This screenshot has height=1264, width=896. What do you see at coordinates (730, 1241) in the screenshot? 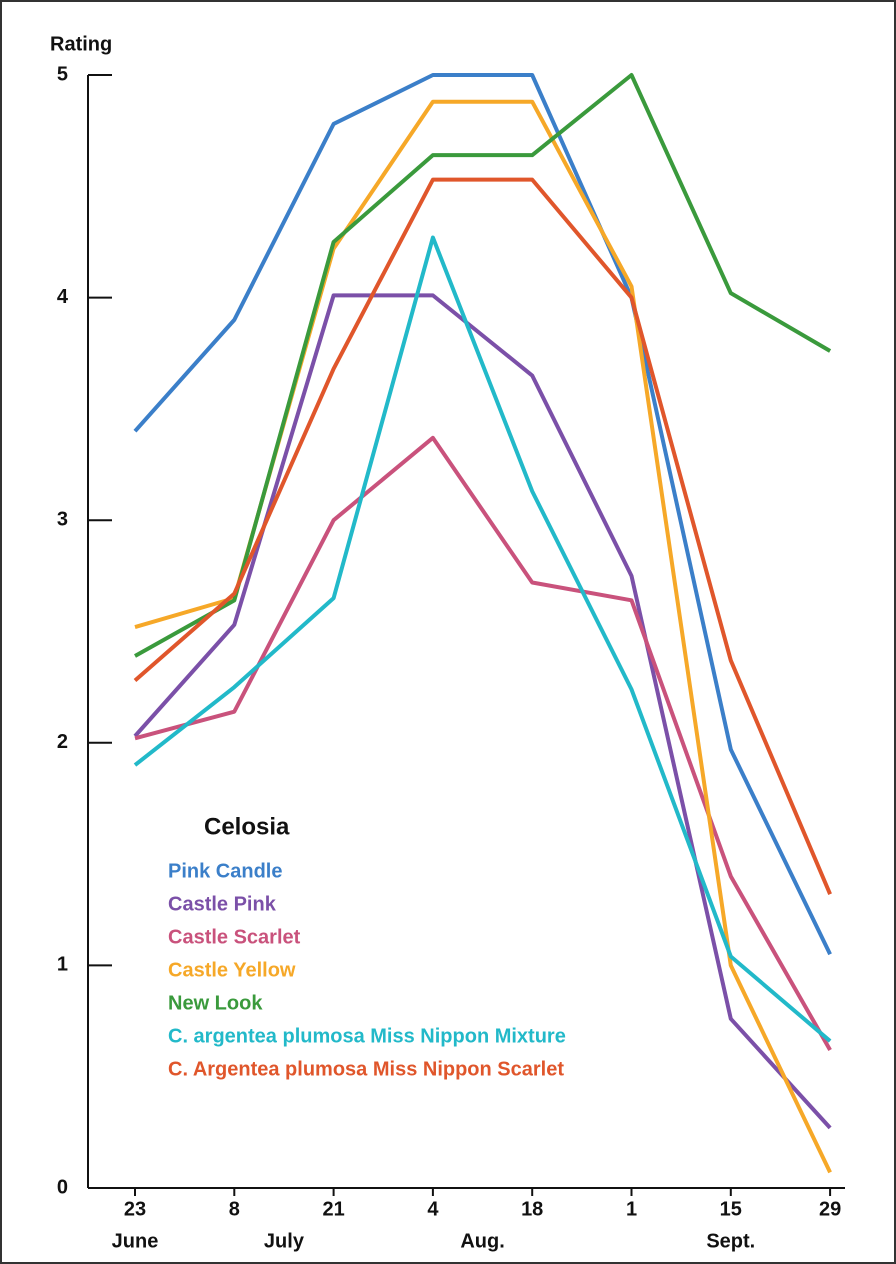
I see `x-group-label: Sept.` at bounding box center [730, 1241].